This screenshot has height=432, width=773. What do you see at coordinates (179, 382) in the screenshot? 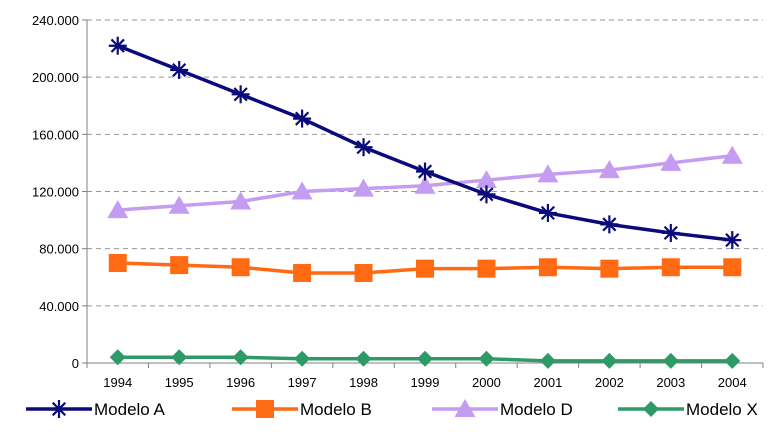
I see `x-tick-label: 1995` at bounding box center [179, 382].